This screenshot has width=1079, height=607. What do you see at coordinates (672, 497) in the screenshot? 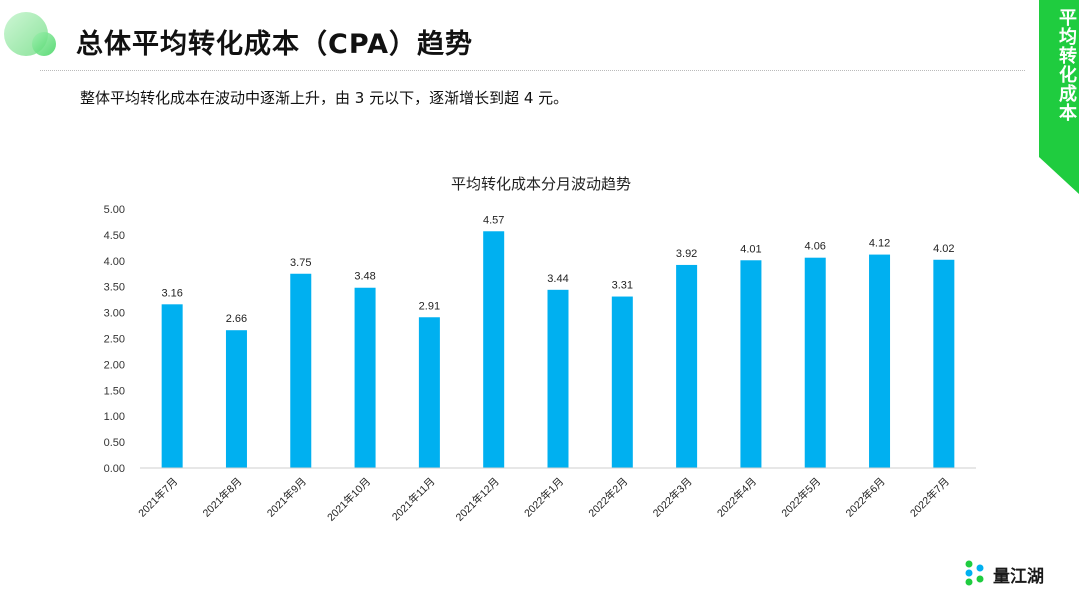
I see `x-tick-label: 2022年3月` at bounding box center [672, 497].